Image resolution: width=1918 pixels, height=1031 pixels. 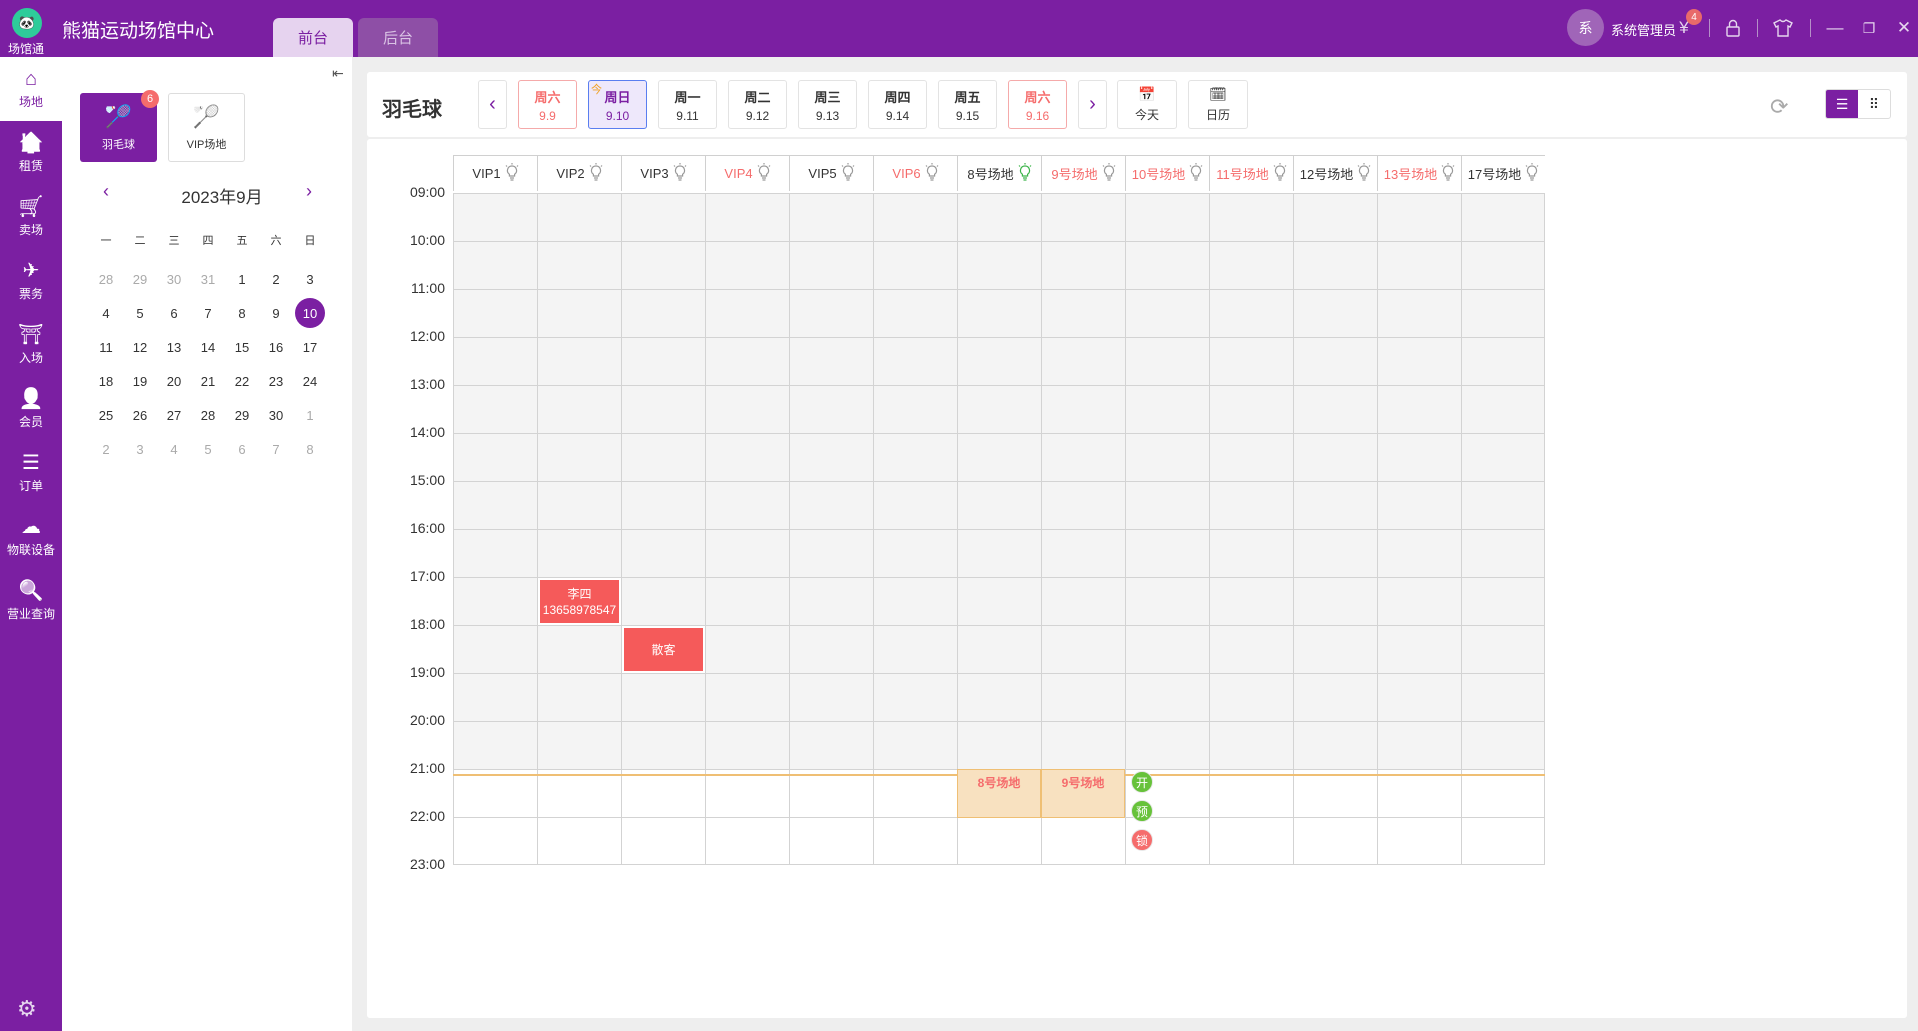 I want to click on calendar-day: 9, so click(x=276, y=313).